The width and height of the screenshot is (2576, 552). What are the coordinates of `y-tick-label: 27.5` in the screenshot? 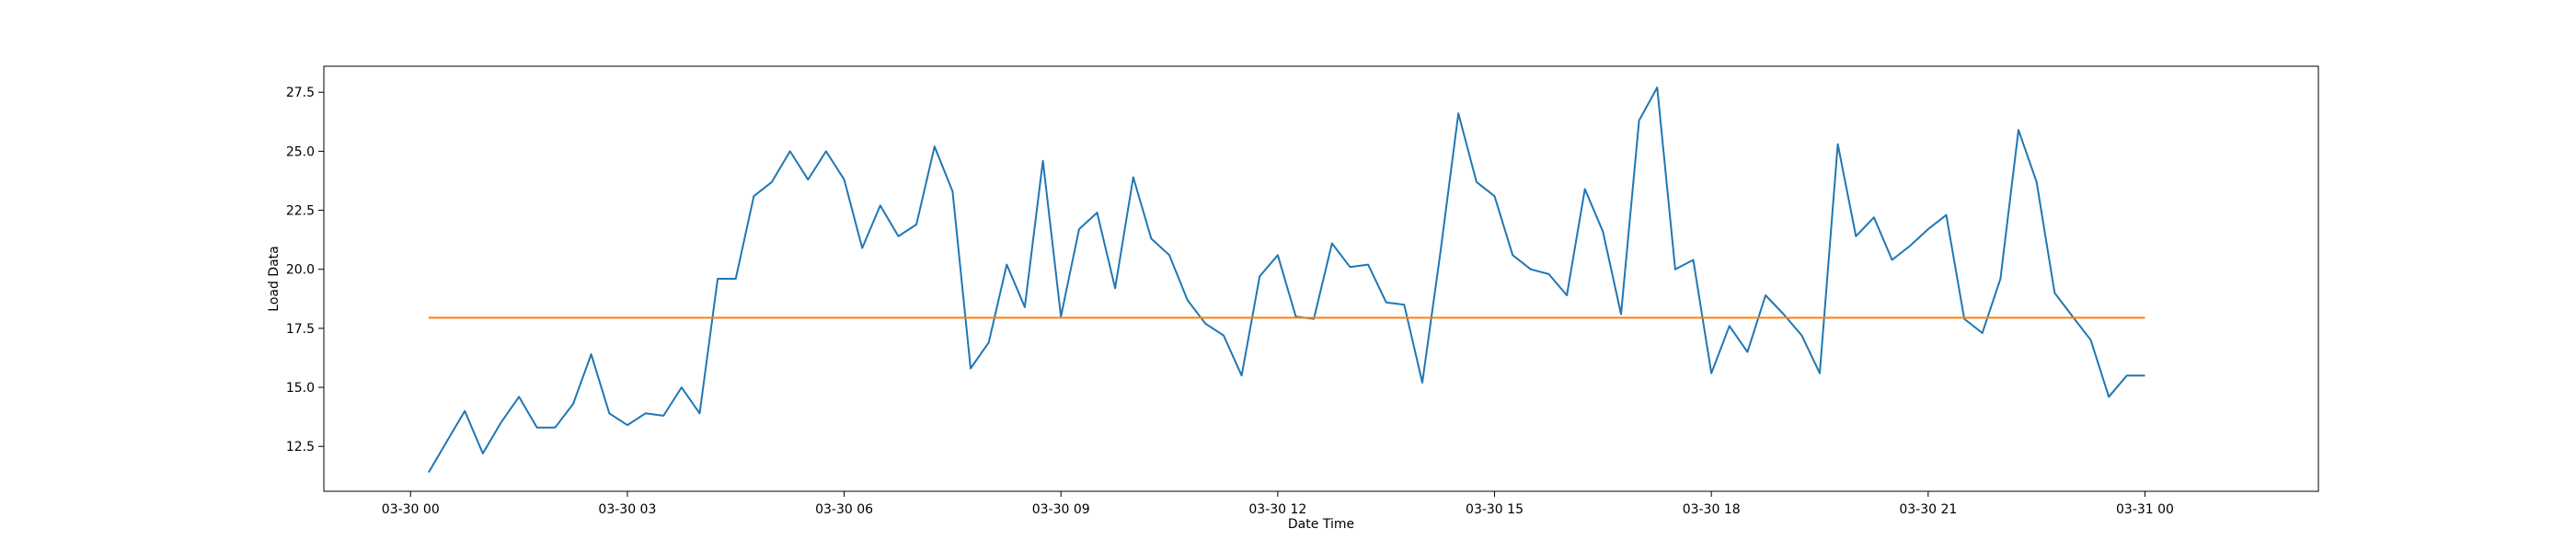 It's located at (300, 93).